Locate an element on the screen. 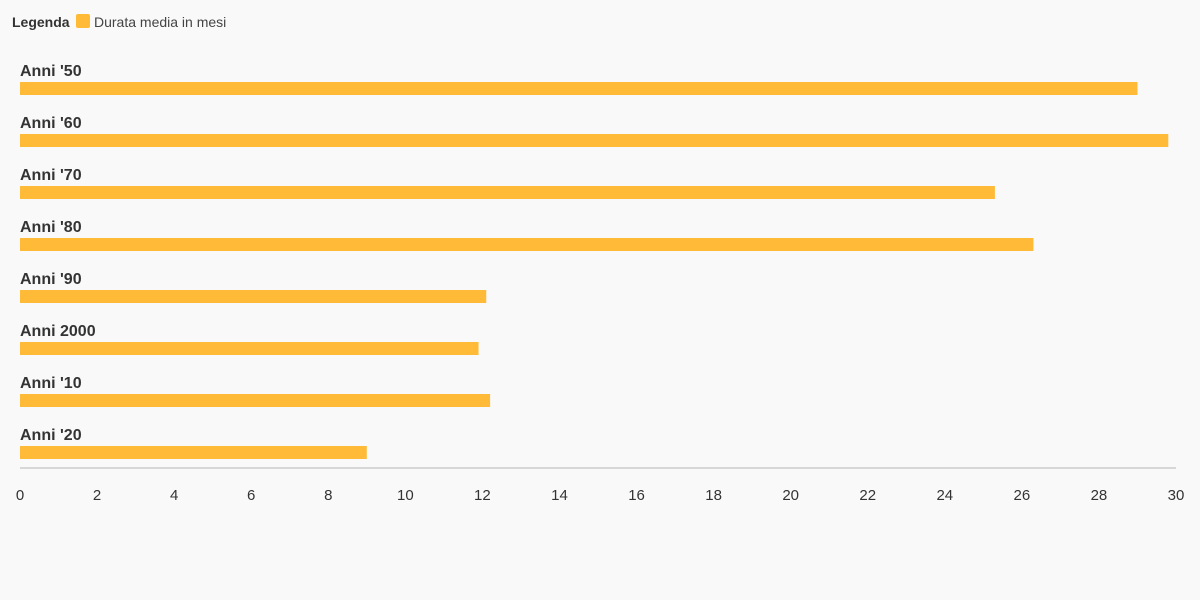  x-tick-label: 18 is located at coordinates (713, 495).